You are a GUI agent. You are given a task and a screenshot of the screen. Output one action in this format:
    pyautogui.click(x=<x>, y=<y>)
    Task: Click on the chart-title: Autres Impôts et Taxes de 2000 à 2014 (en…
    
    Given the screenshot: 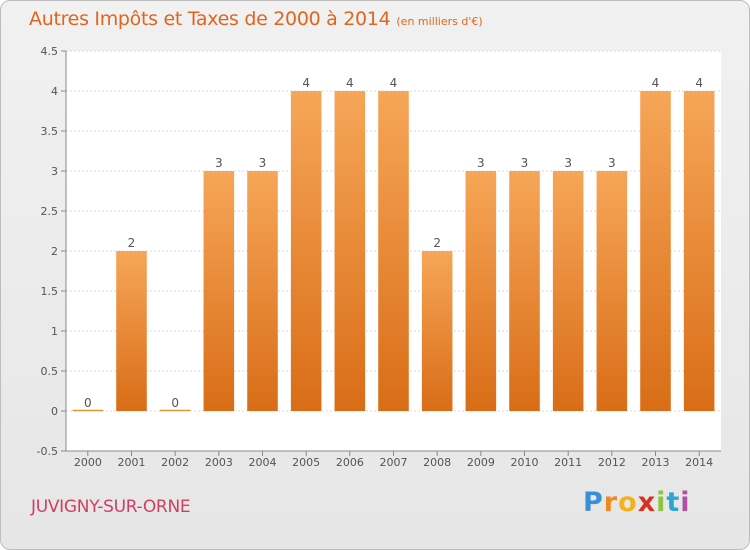 What is the action you would take?
    pyautogui.click(x=256, y=19)
    